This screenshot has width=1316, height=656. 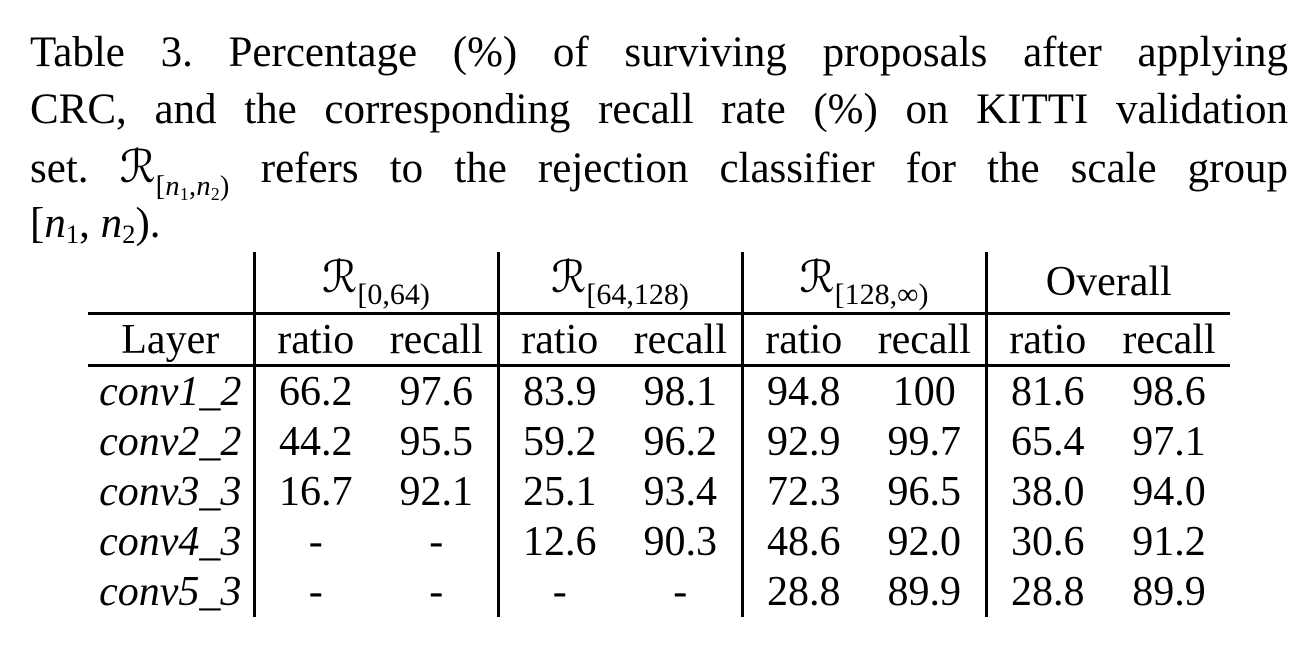 I want to click on table-cell: 65.4, so click(x=1046, y=442).